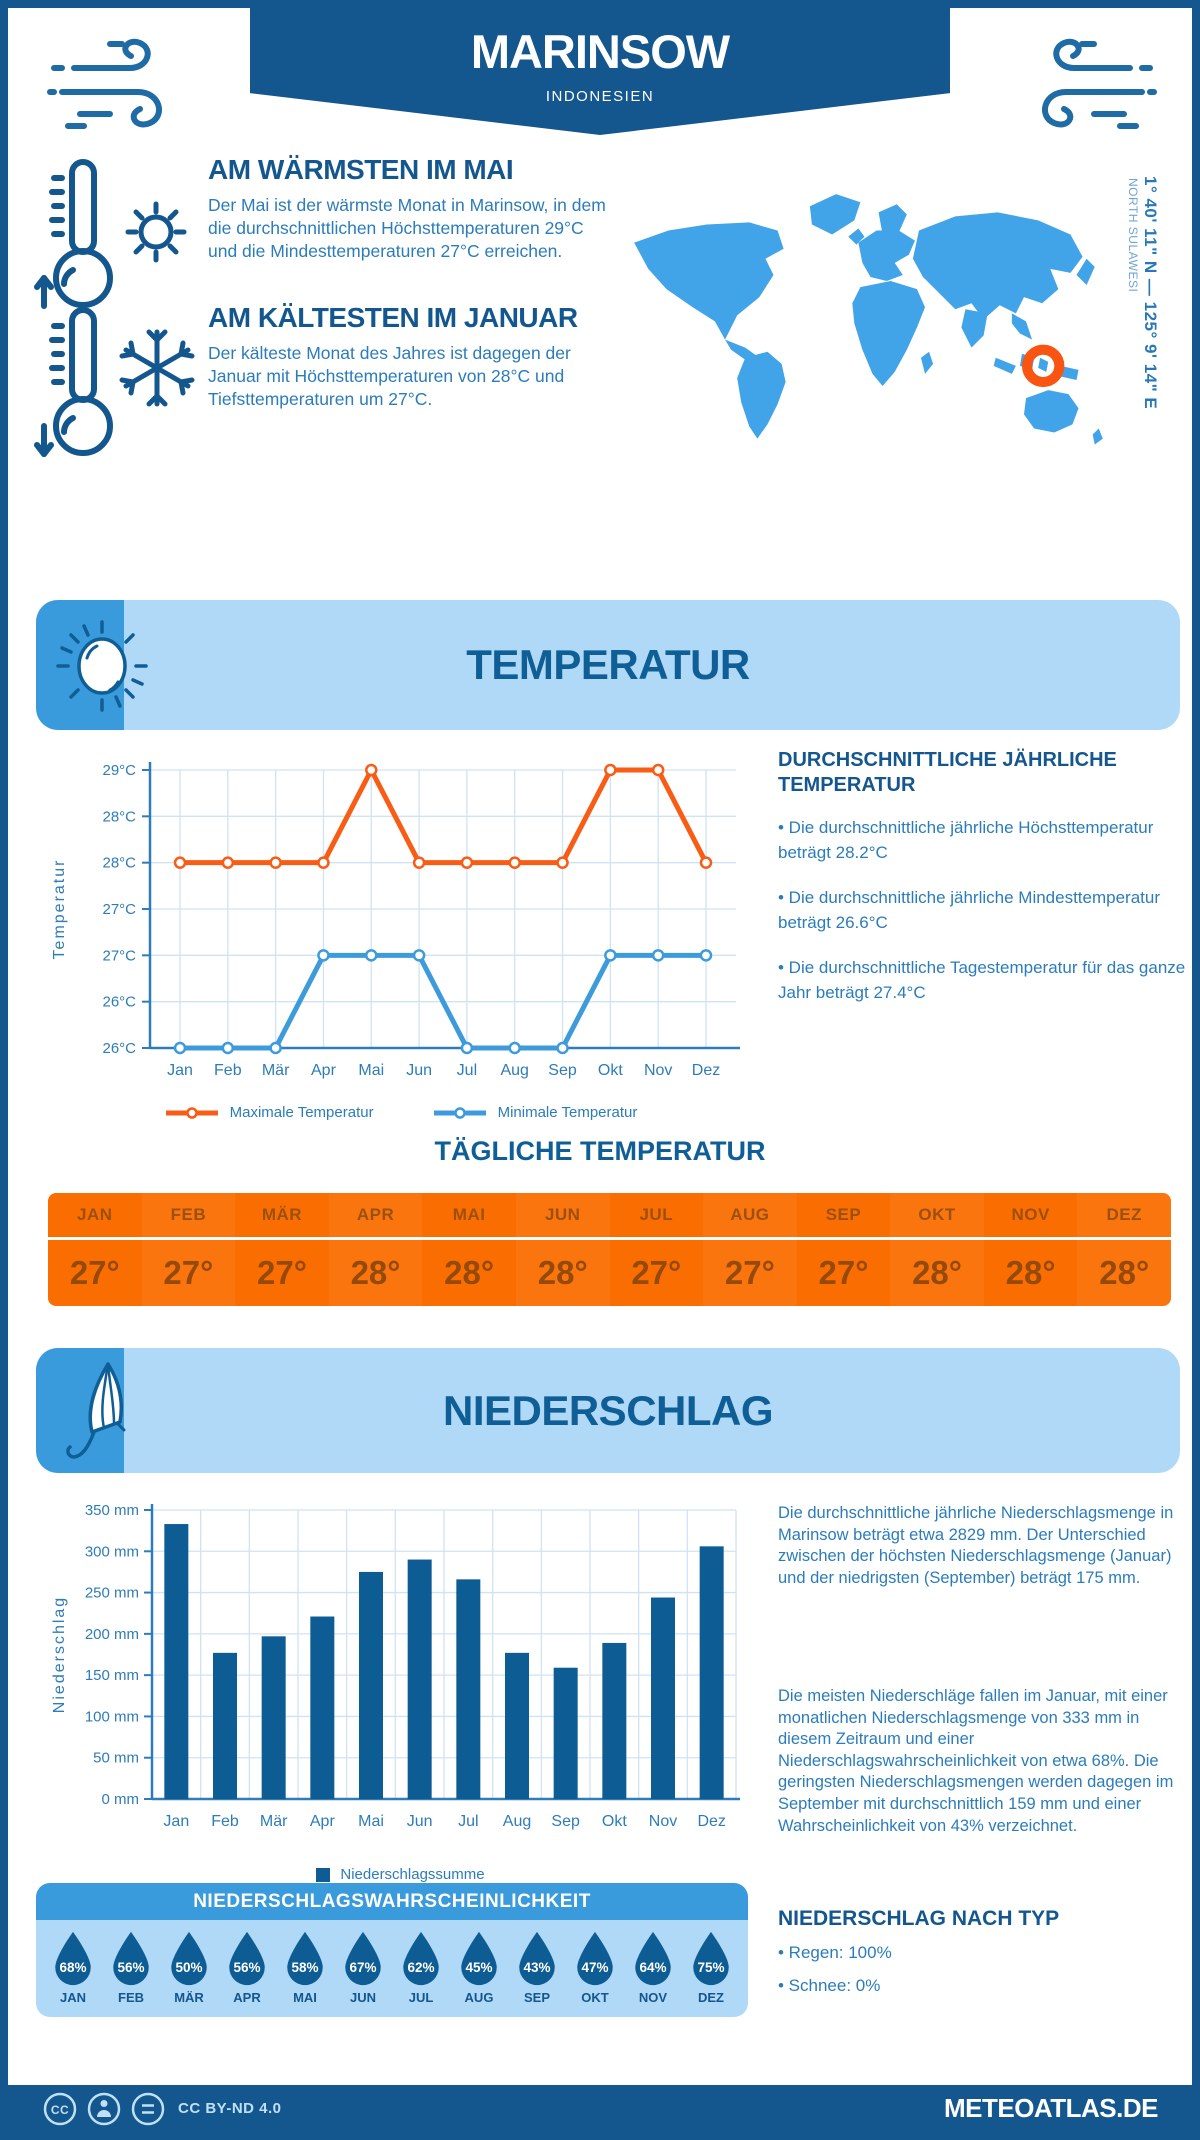 The image size is (1200, 2140). Describe the element at coordinates (459, 1112) in the screenshot. I see `legend-min-marker` at that location.